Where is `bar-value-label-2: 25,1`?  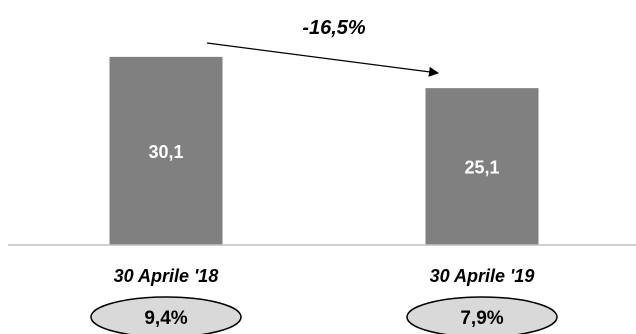
bar-value-label-2: 25,1 is located at coordinates (481, 168).